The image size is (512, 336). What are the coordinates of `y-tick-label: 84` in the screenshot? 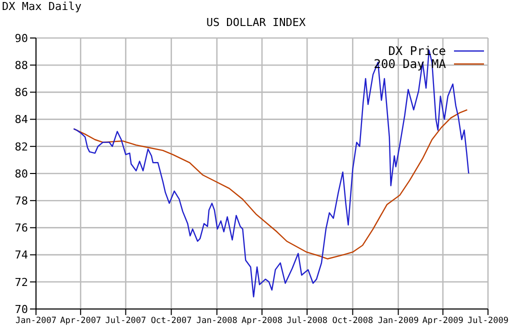 It's located at (21, 119).